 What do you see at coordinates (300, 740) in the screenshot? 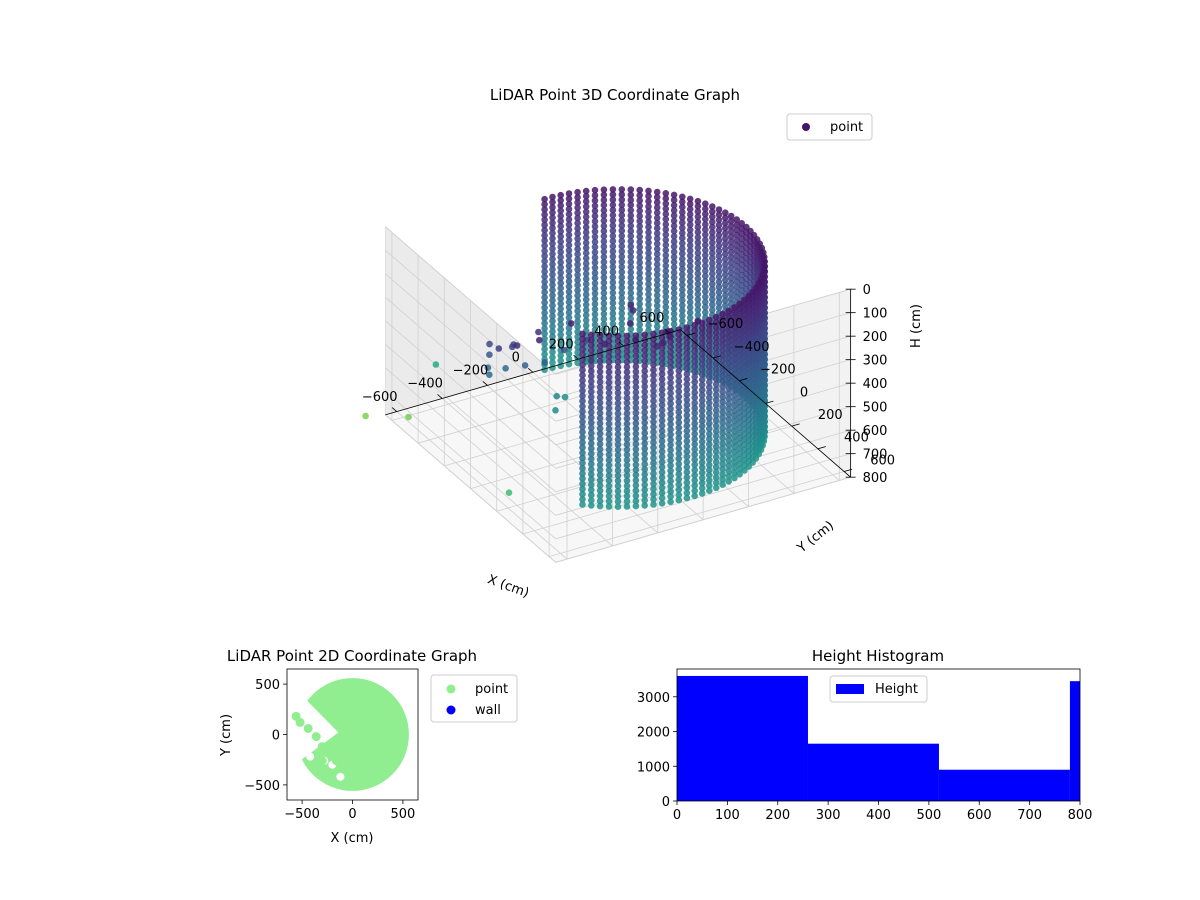
I see `chart-2d-gap` at bounding box center [300, 740].